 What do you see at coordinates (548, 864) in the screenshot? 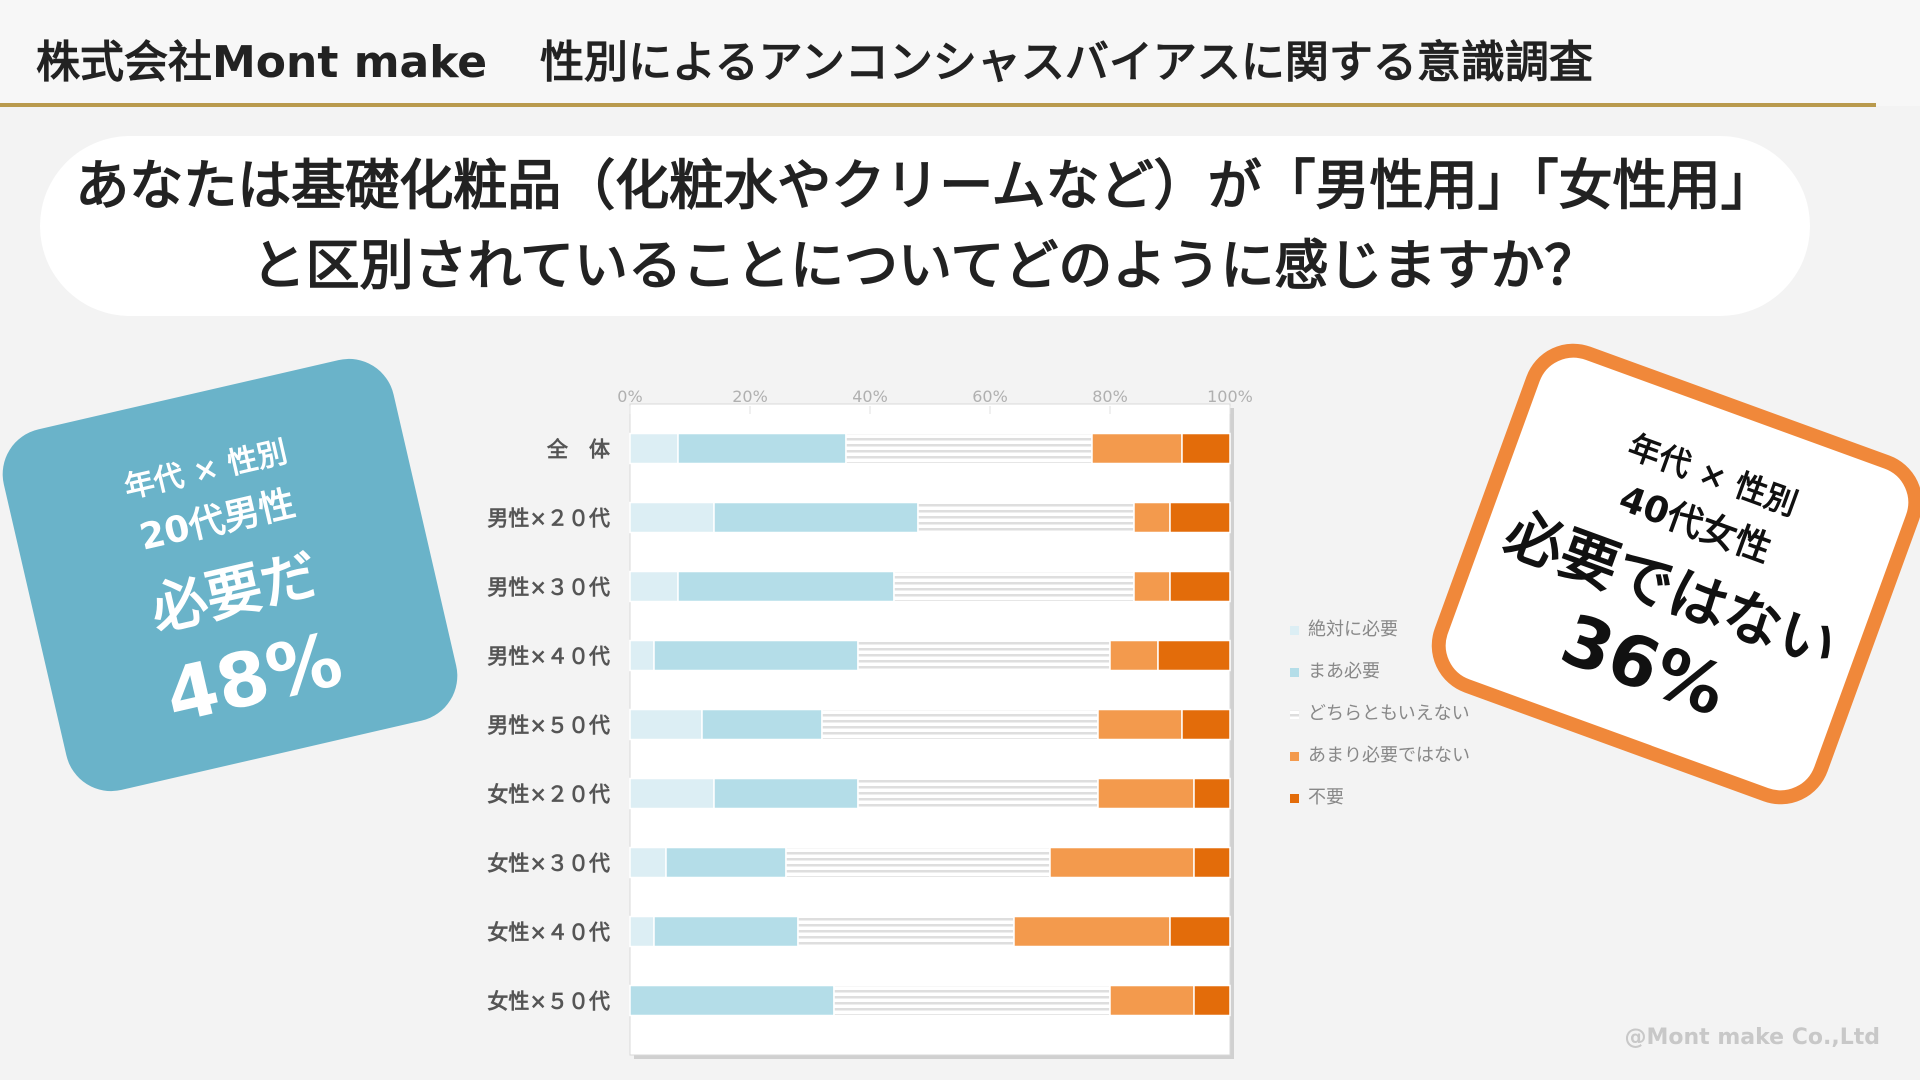
I see `category-label: 女性×３０代` at bounding box center [548, 864].